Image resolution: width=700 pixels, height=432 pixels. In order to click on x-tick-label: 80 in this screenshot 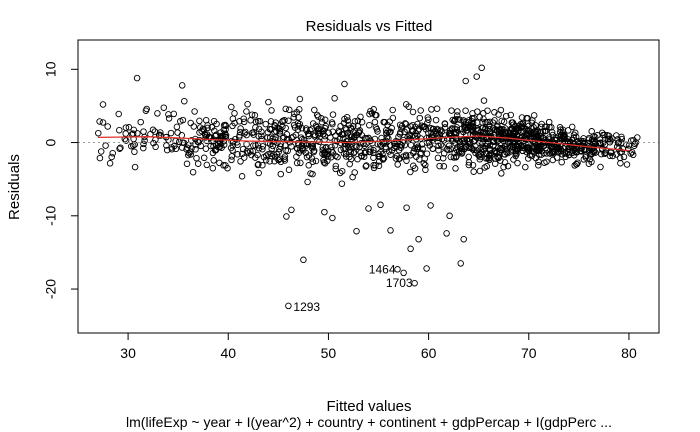, I will do `click(629, 353)`.